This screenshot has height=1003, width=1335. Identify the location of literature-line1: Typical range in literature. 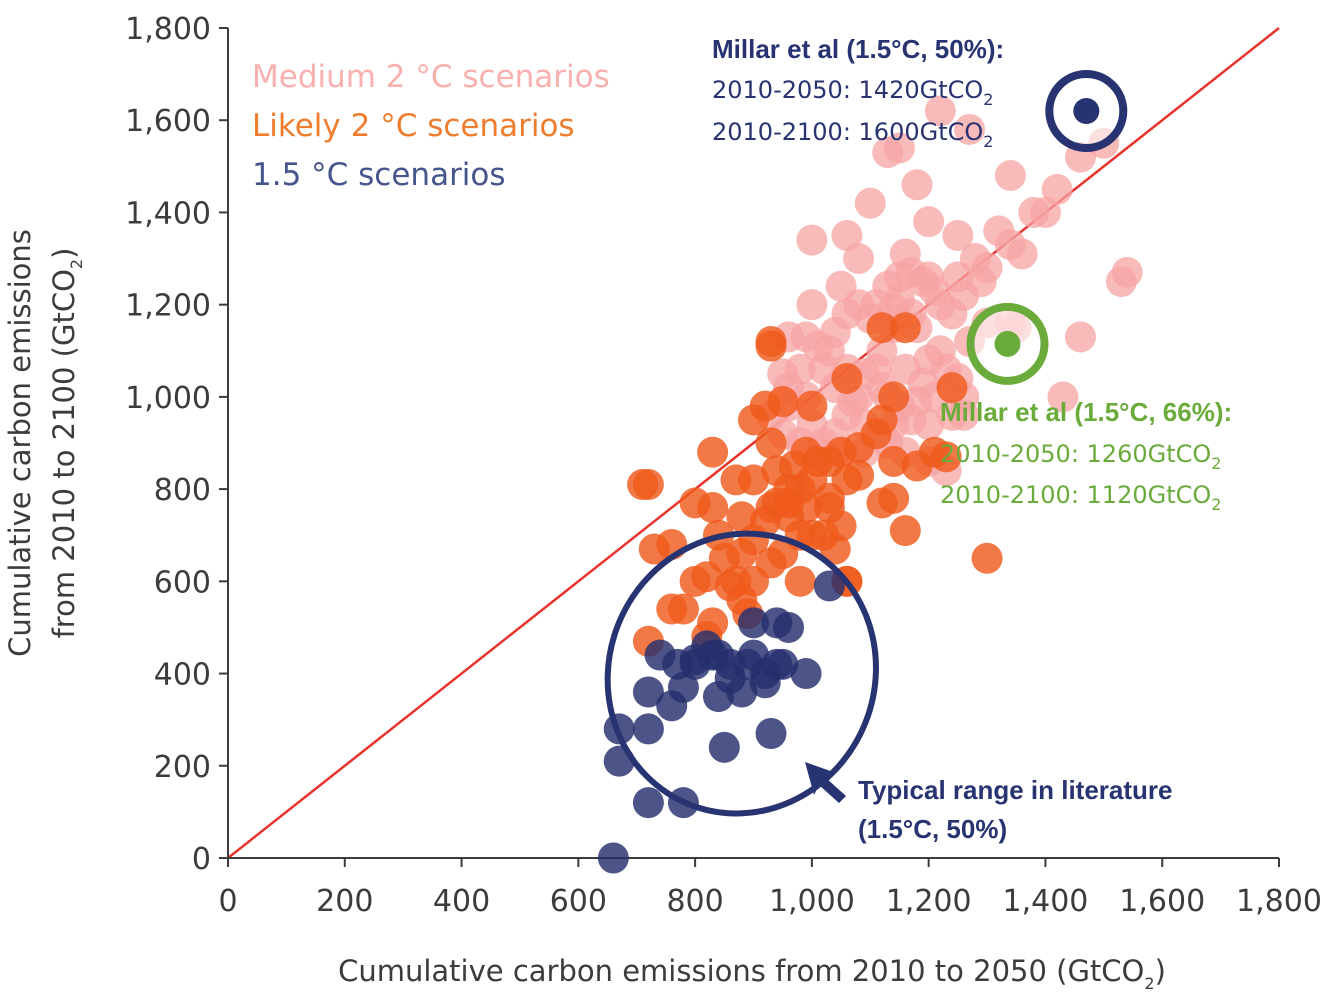
(1015, 790).